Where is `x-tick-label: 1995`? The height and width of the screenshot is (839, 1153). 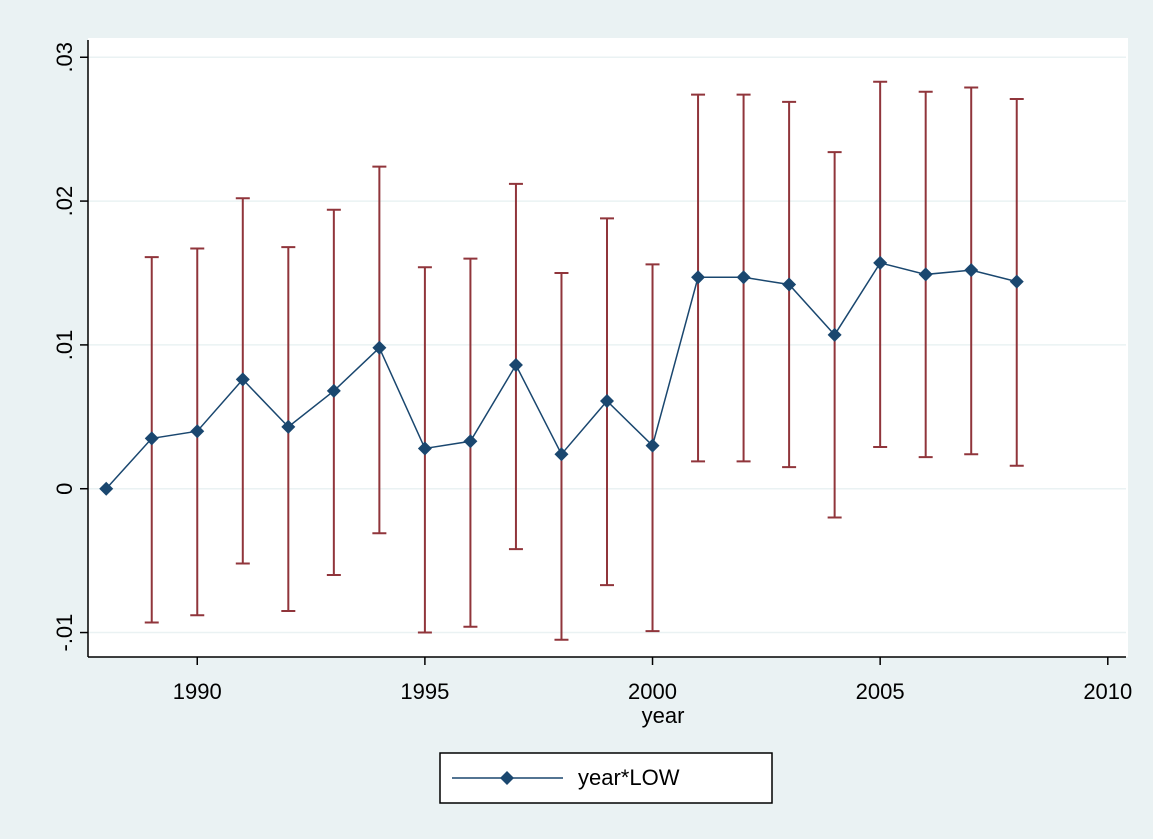 x-tick-label: 1995 is located at coordinates (424, 691).